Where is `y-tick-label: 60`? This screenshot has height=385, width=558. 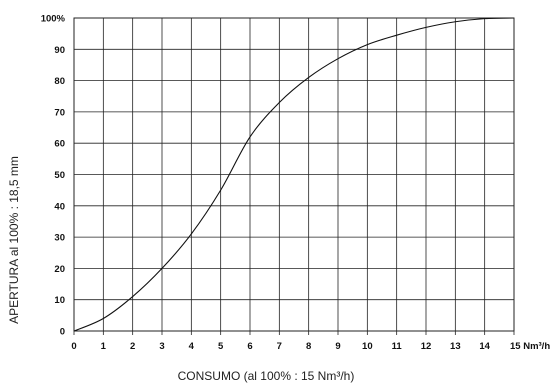
y-tick-label: 60 is located at coordinates (59, 144).